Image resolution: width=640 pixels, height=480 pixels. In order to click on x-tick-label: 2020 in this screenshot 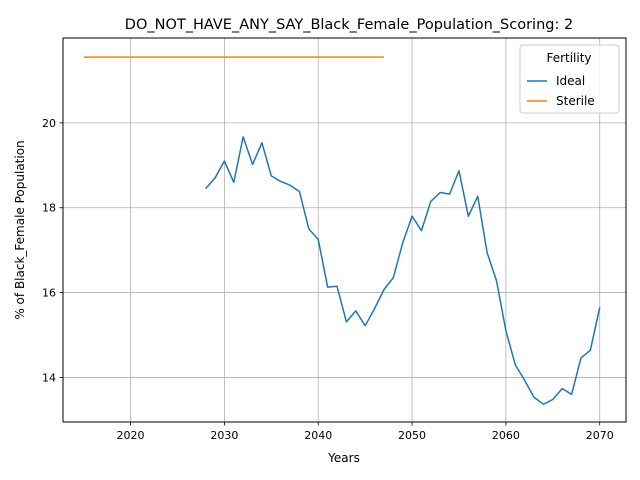, I will do `click(131, 435)`.